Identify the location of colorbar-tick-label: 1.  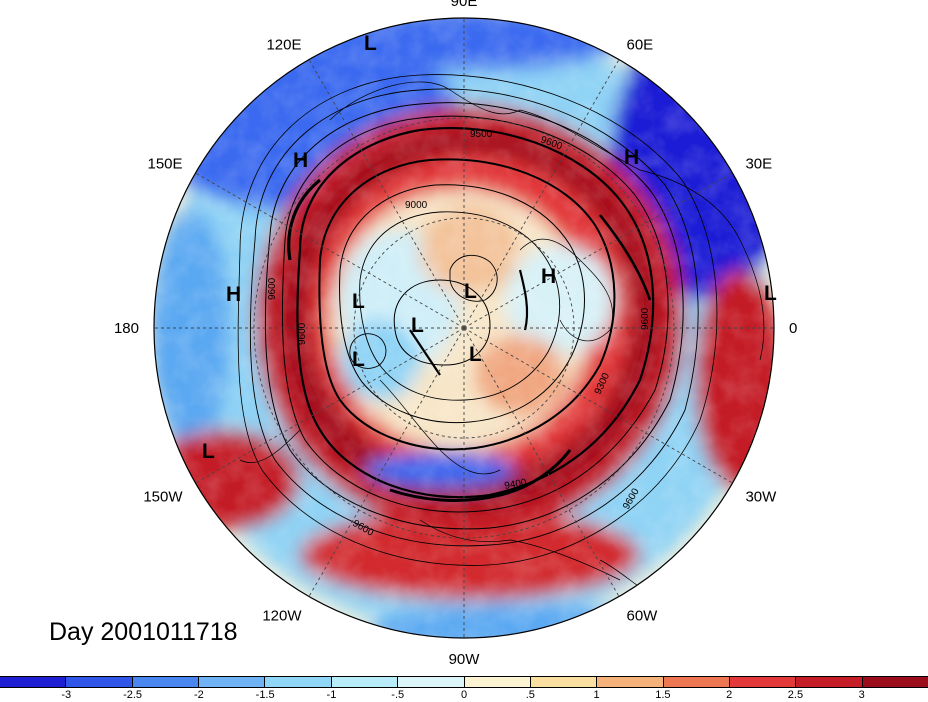
(596, 695).